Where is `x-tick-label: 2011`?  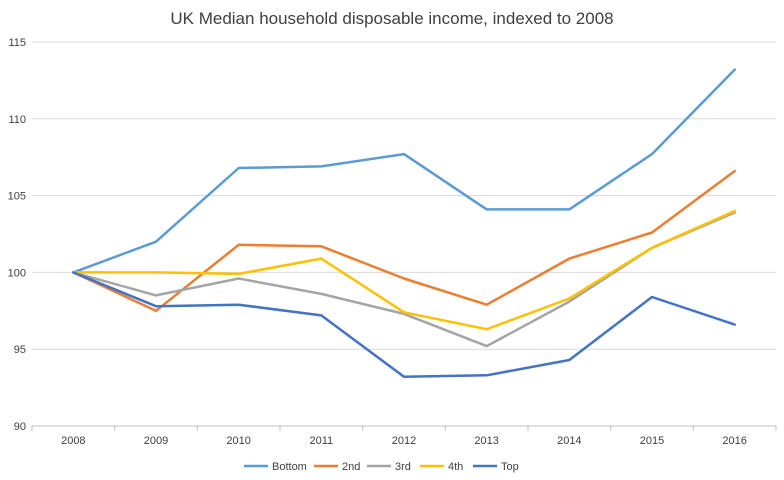 x-tick-label: 2011 is located at coordinates (322, 441).